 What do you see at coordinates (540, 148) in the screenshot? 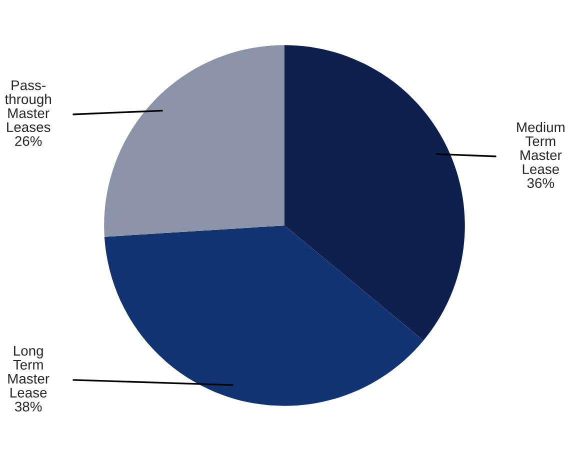
I see `slice-label: Medium Term Master Lease` at bounding box center [540, 148].